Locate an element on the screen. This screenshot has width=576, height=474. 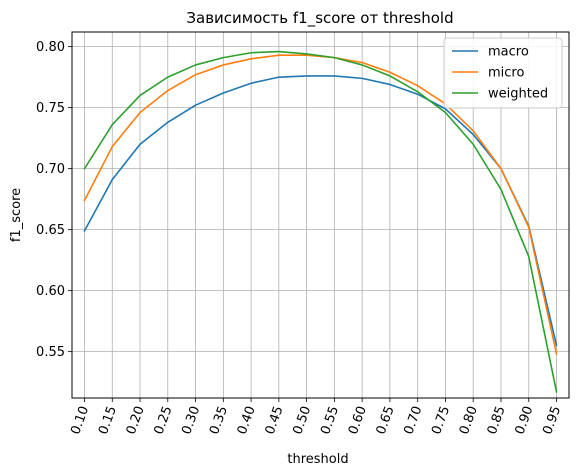
x-axis-label: threshold is located at coordinates (317, 459).